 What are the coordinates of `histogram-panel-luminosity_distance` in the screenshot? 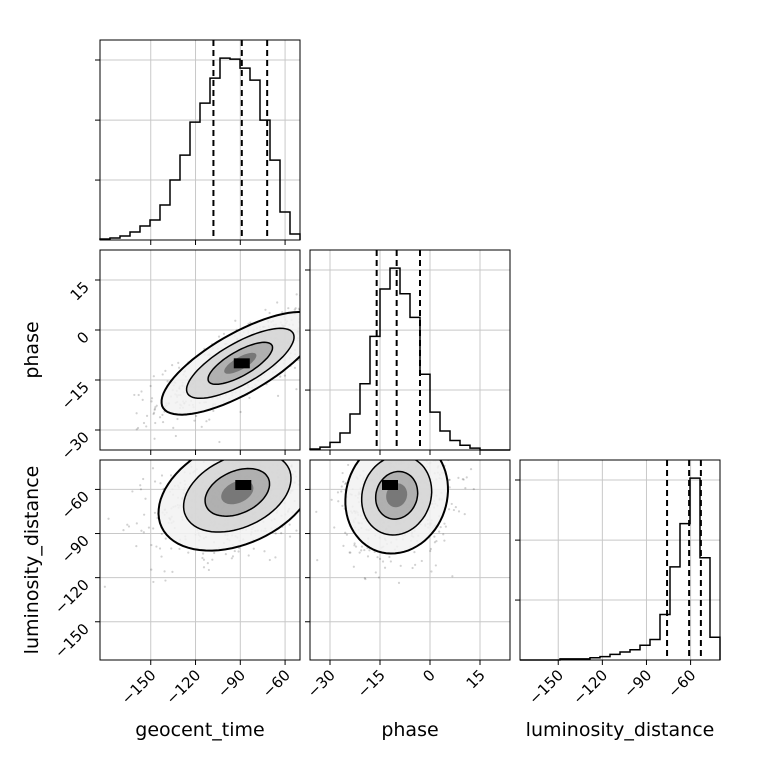 It's located at (618, 560).